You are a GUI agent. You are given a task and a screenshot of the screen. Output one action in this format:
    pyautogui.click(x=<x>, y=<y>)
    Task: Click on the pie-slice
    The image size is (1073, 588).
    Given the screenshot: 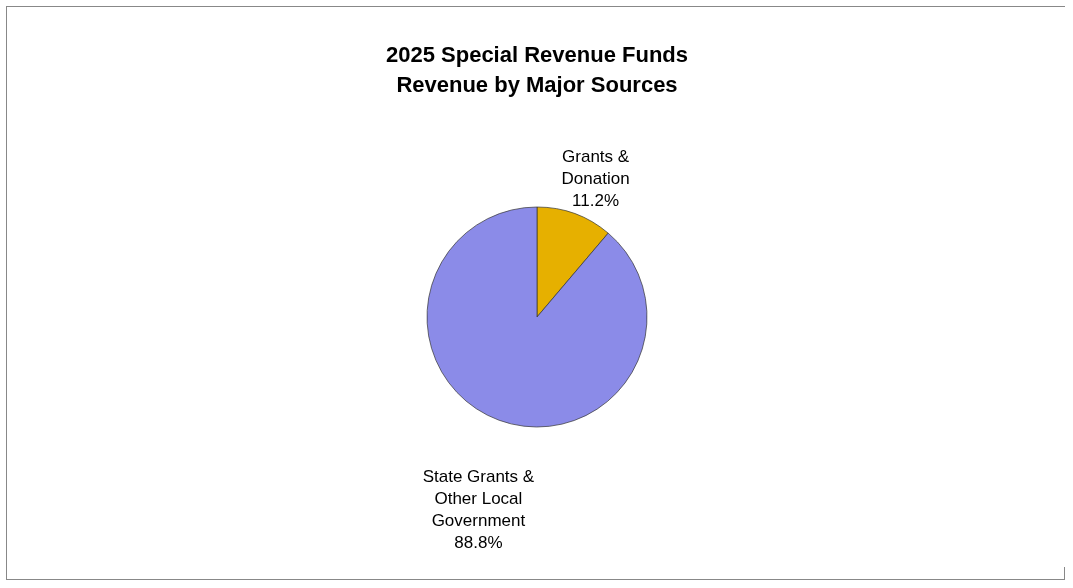 What is the action you would take?
    pyautogui.click(x=537, y=317)
    